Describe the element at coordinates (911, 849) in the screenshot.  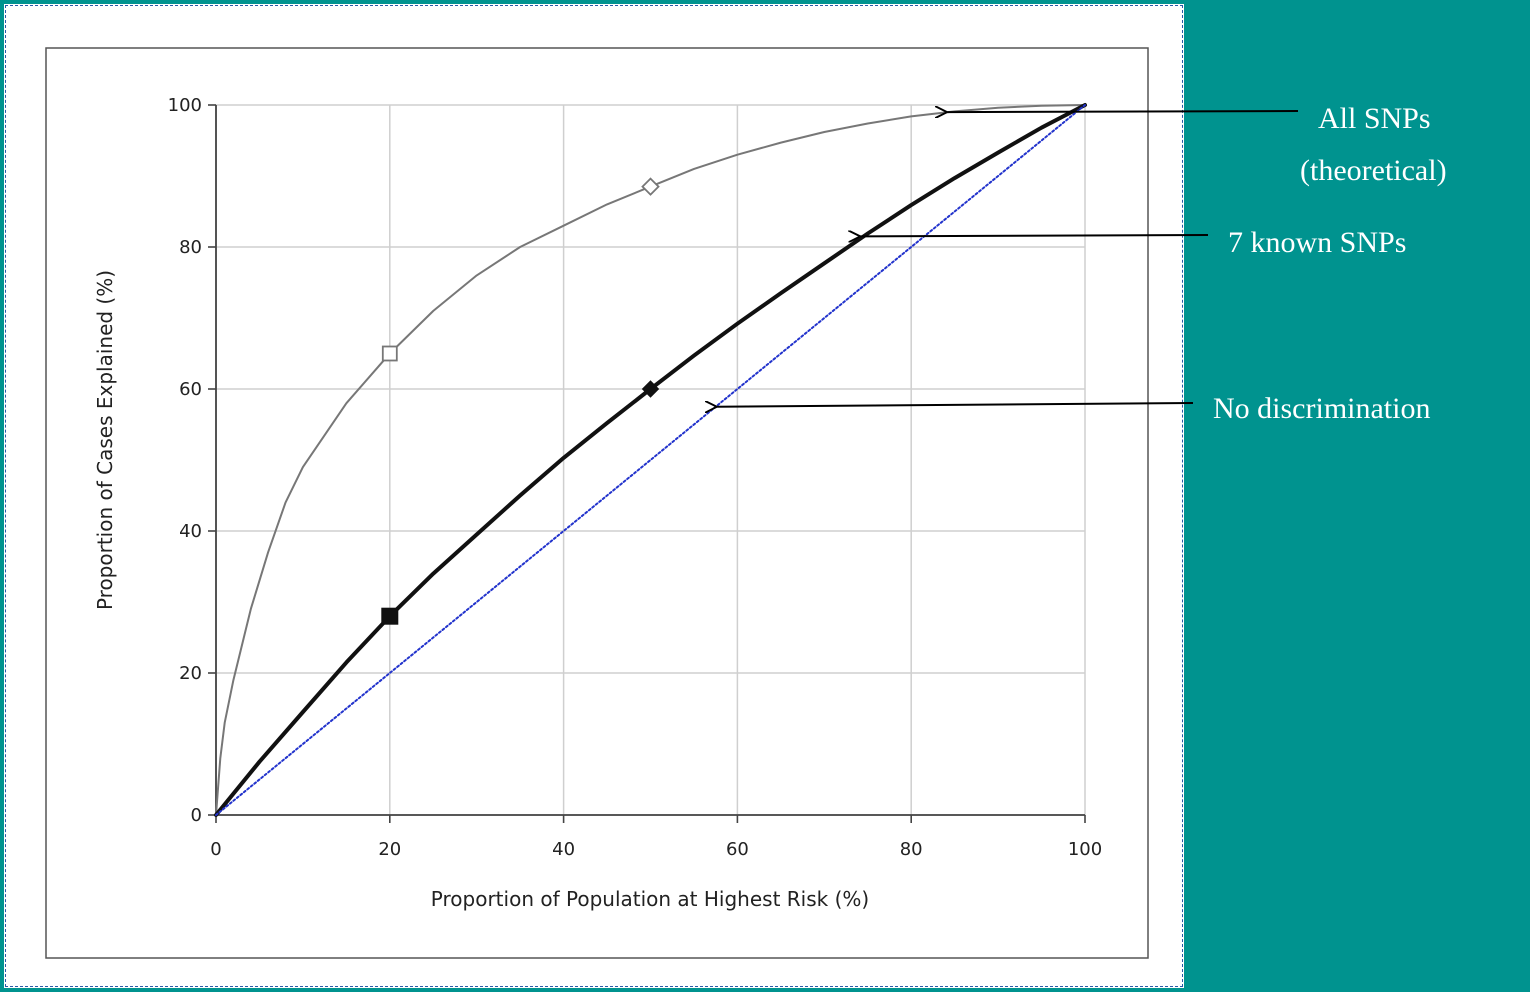
I see `x-tick-label-80: 80` at that location.